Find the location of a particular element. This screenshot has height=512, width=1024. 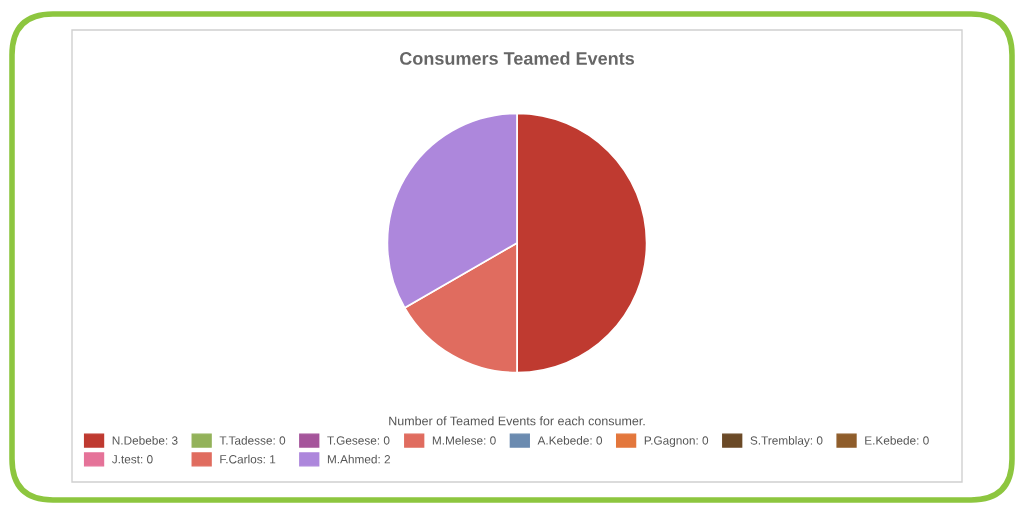

legend-label: F.Carlos: 1 is located at coordinates (248, 459).